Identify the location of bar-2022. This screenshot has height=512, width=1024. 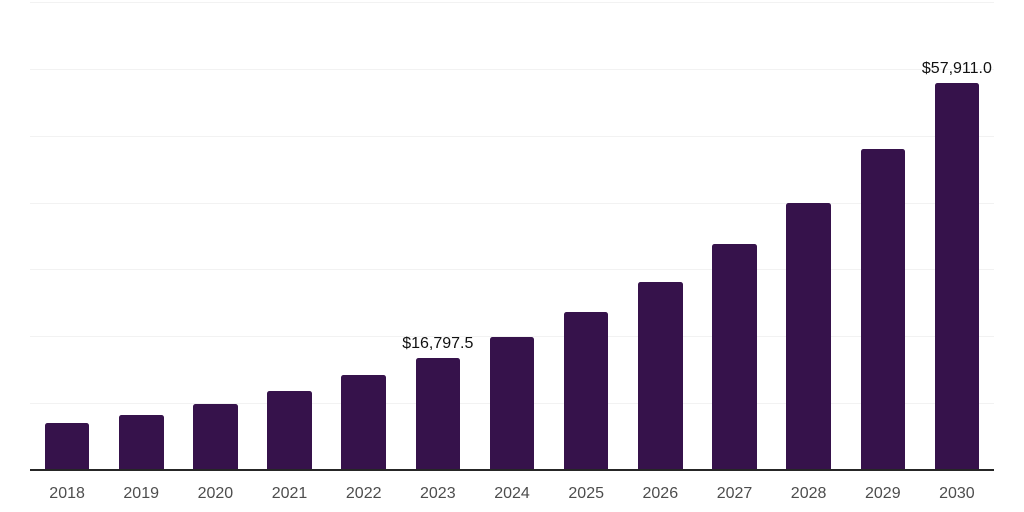
(363, 422).